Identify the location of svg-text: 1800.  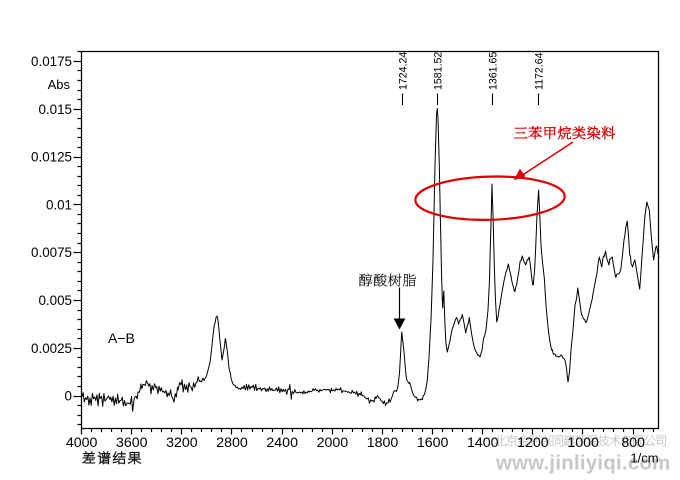
(383, 443).